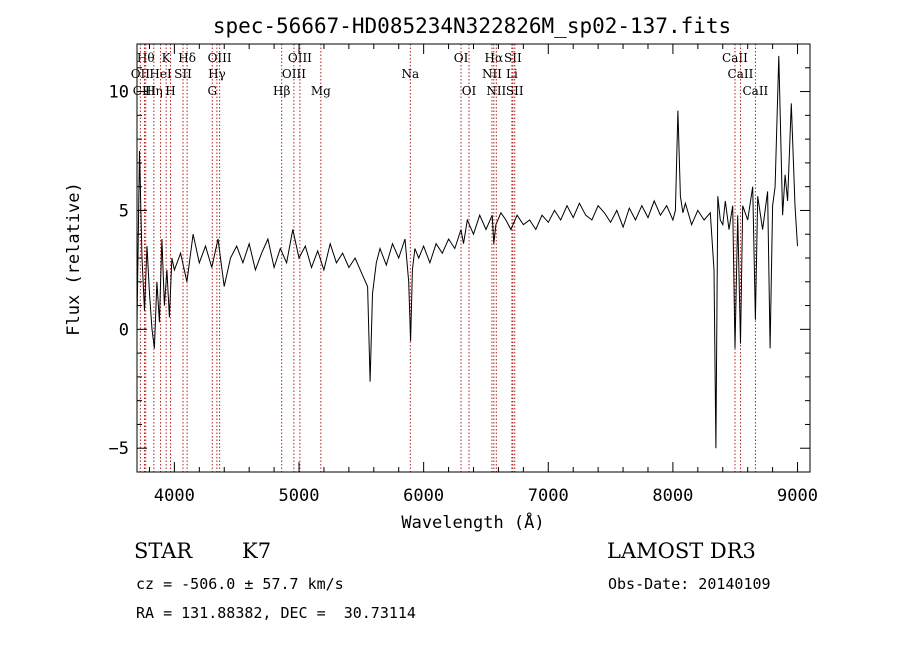 This screenshot has height=649, width=900. I want to click on marker-label: G, so click(212, 91).